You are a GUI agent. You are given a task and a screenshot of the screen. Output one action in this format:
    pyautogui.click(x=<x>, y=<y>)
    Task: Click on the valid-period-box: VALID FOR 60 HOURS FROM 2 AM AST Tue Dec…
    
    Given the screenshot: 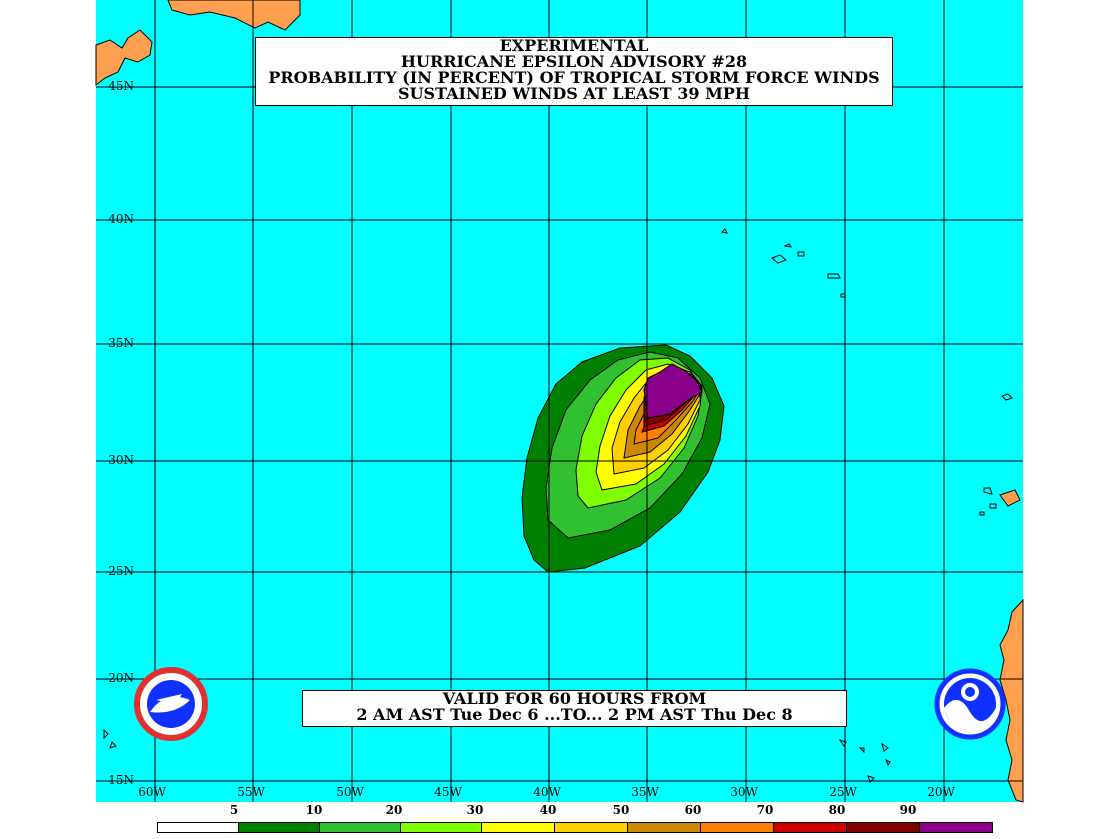 What is the action you would take?
    pyautogui.click(x=574, y=708)
    